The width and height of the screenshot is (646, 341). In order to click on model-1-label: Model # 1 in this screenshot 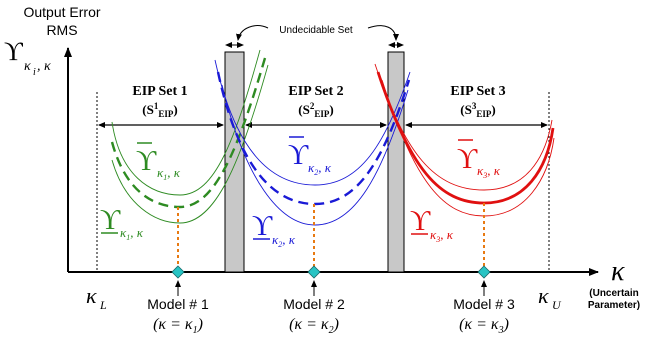, I will do `click(178, 304)`.